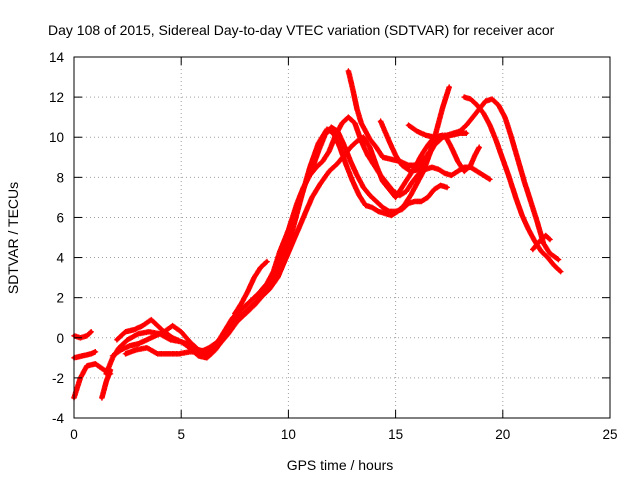 Image resolution: width=640 pixels, height=485 pixels. Describe the element at coordinates (74, 434) in the screenshot. I see `x-tick-label: 0` at that location.